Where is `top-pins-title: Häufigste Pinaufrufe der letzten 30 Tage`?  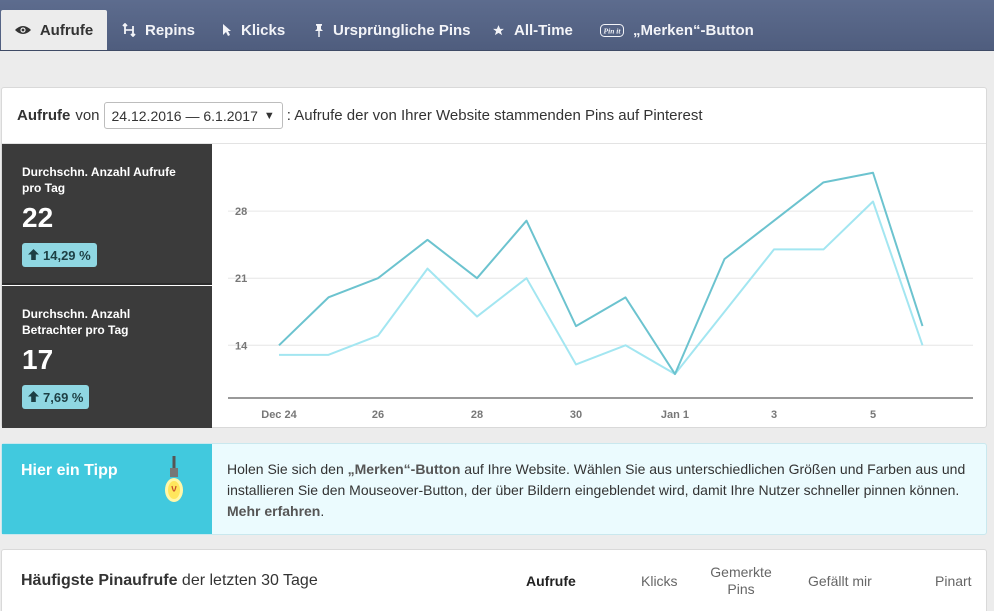
top-pins-title: Häufigste Pinaufrufe der letzten 30 Tage is located at coordinates (169, 581).